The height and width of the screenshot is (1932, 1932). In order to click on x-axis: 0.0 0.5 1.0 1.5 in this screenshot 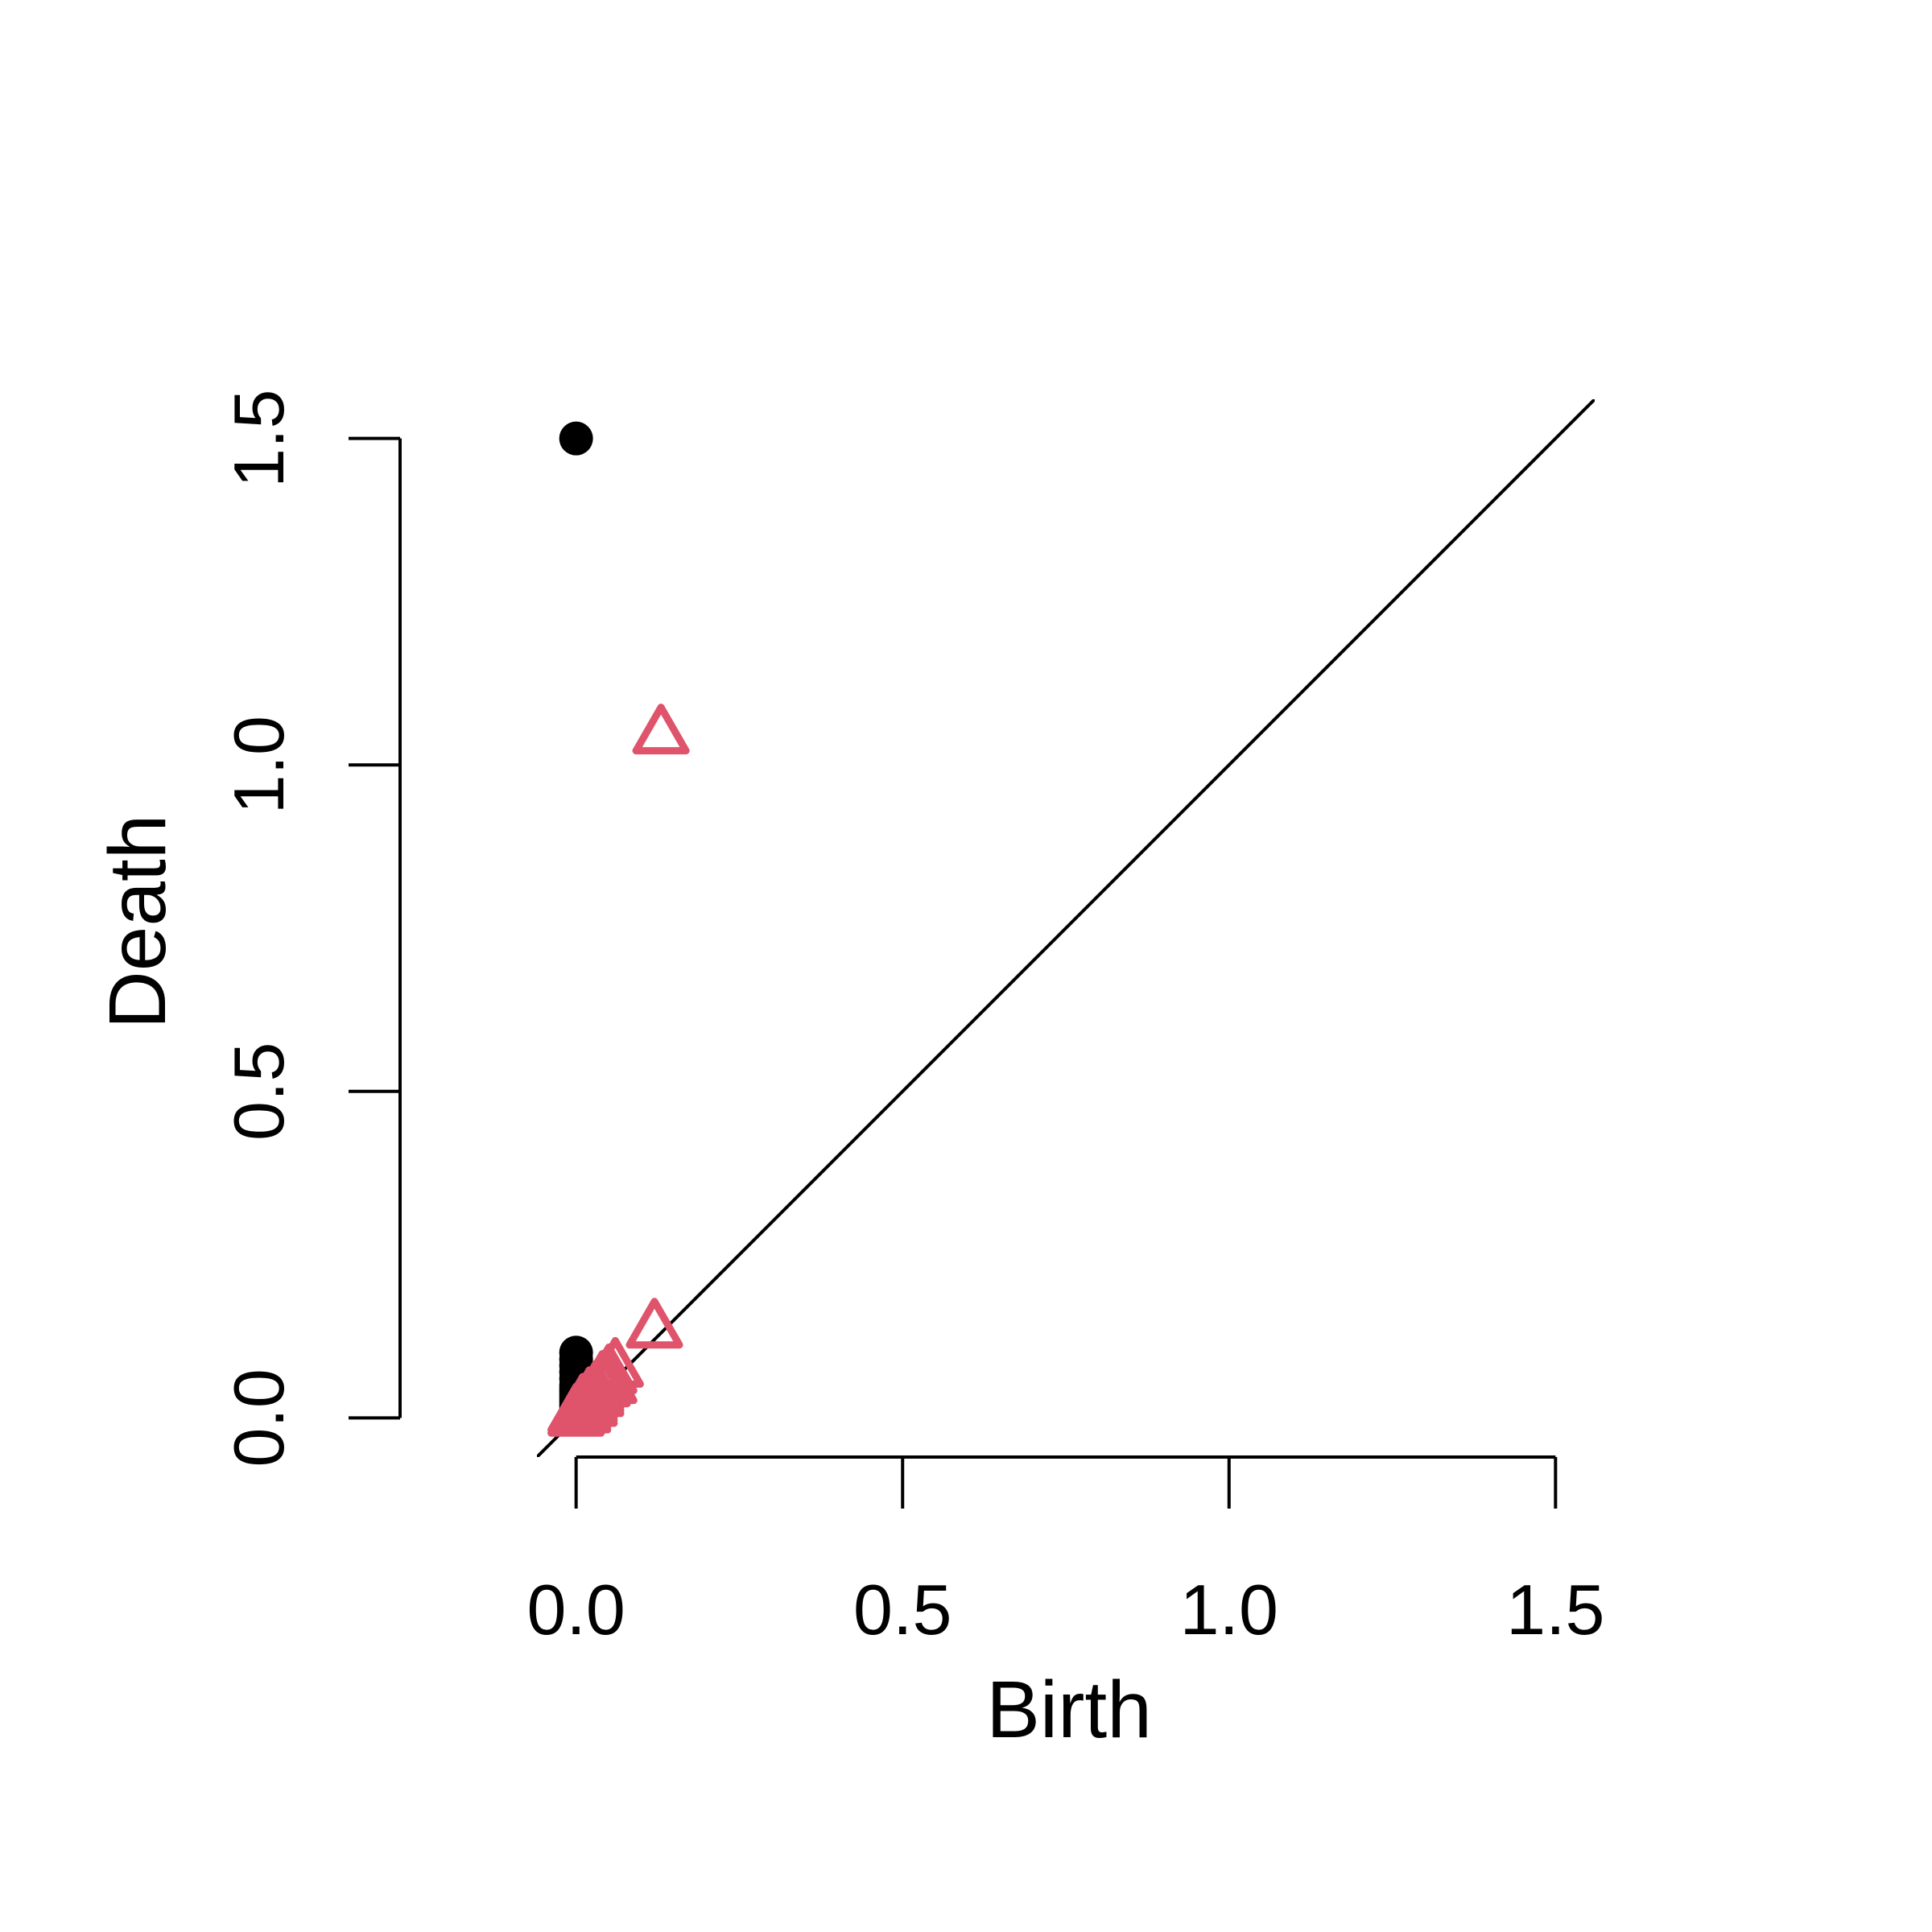, I will do `click(1065, 1552)`.